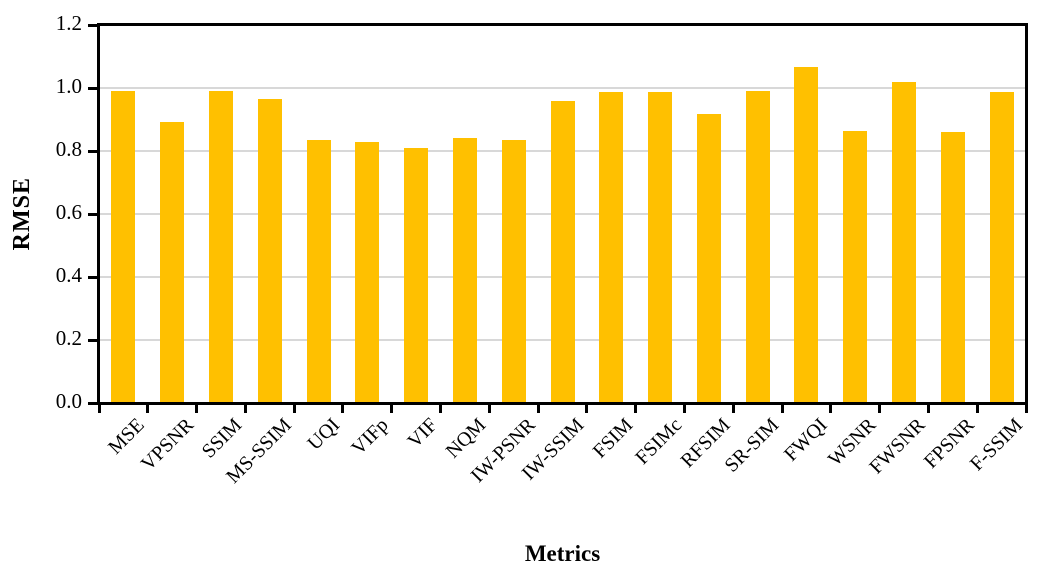 The height and width of the screenshot is (587, 1049). I want to click on bar-IW-SSIM, so click(562, 251).